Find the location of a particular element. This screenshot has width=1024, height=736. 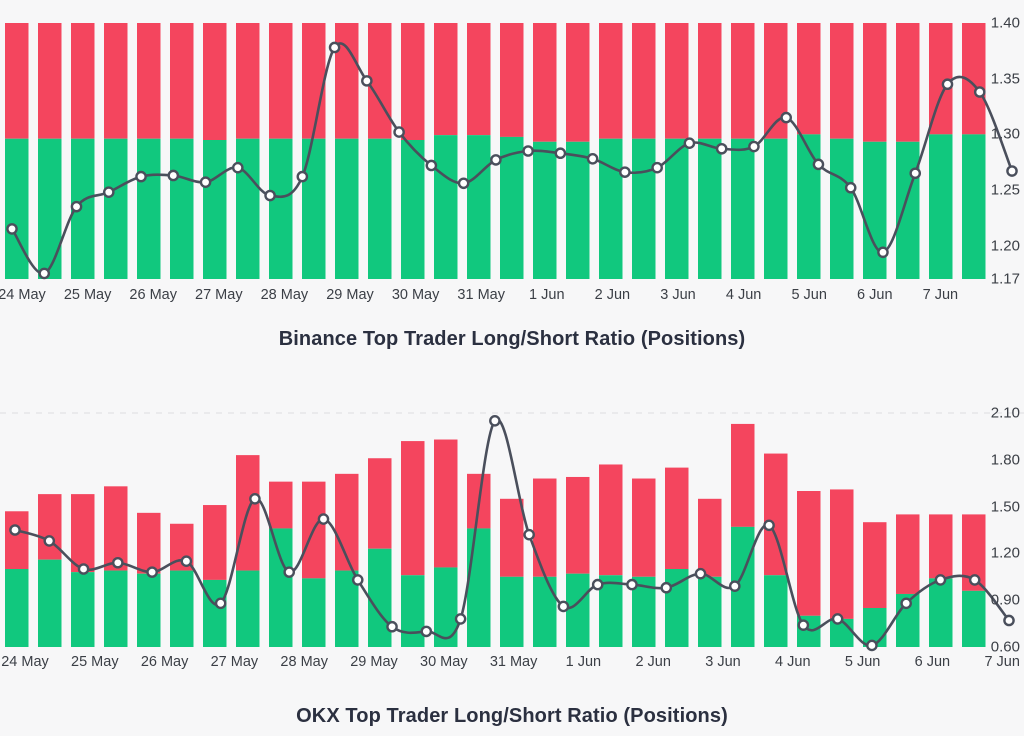

okx-x-tick: 27 May is located at coordinates (234, 662).